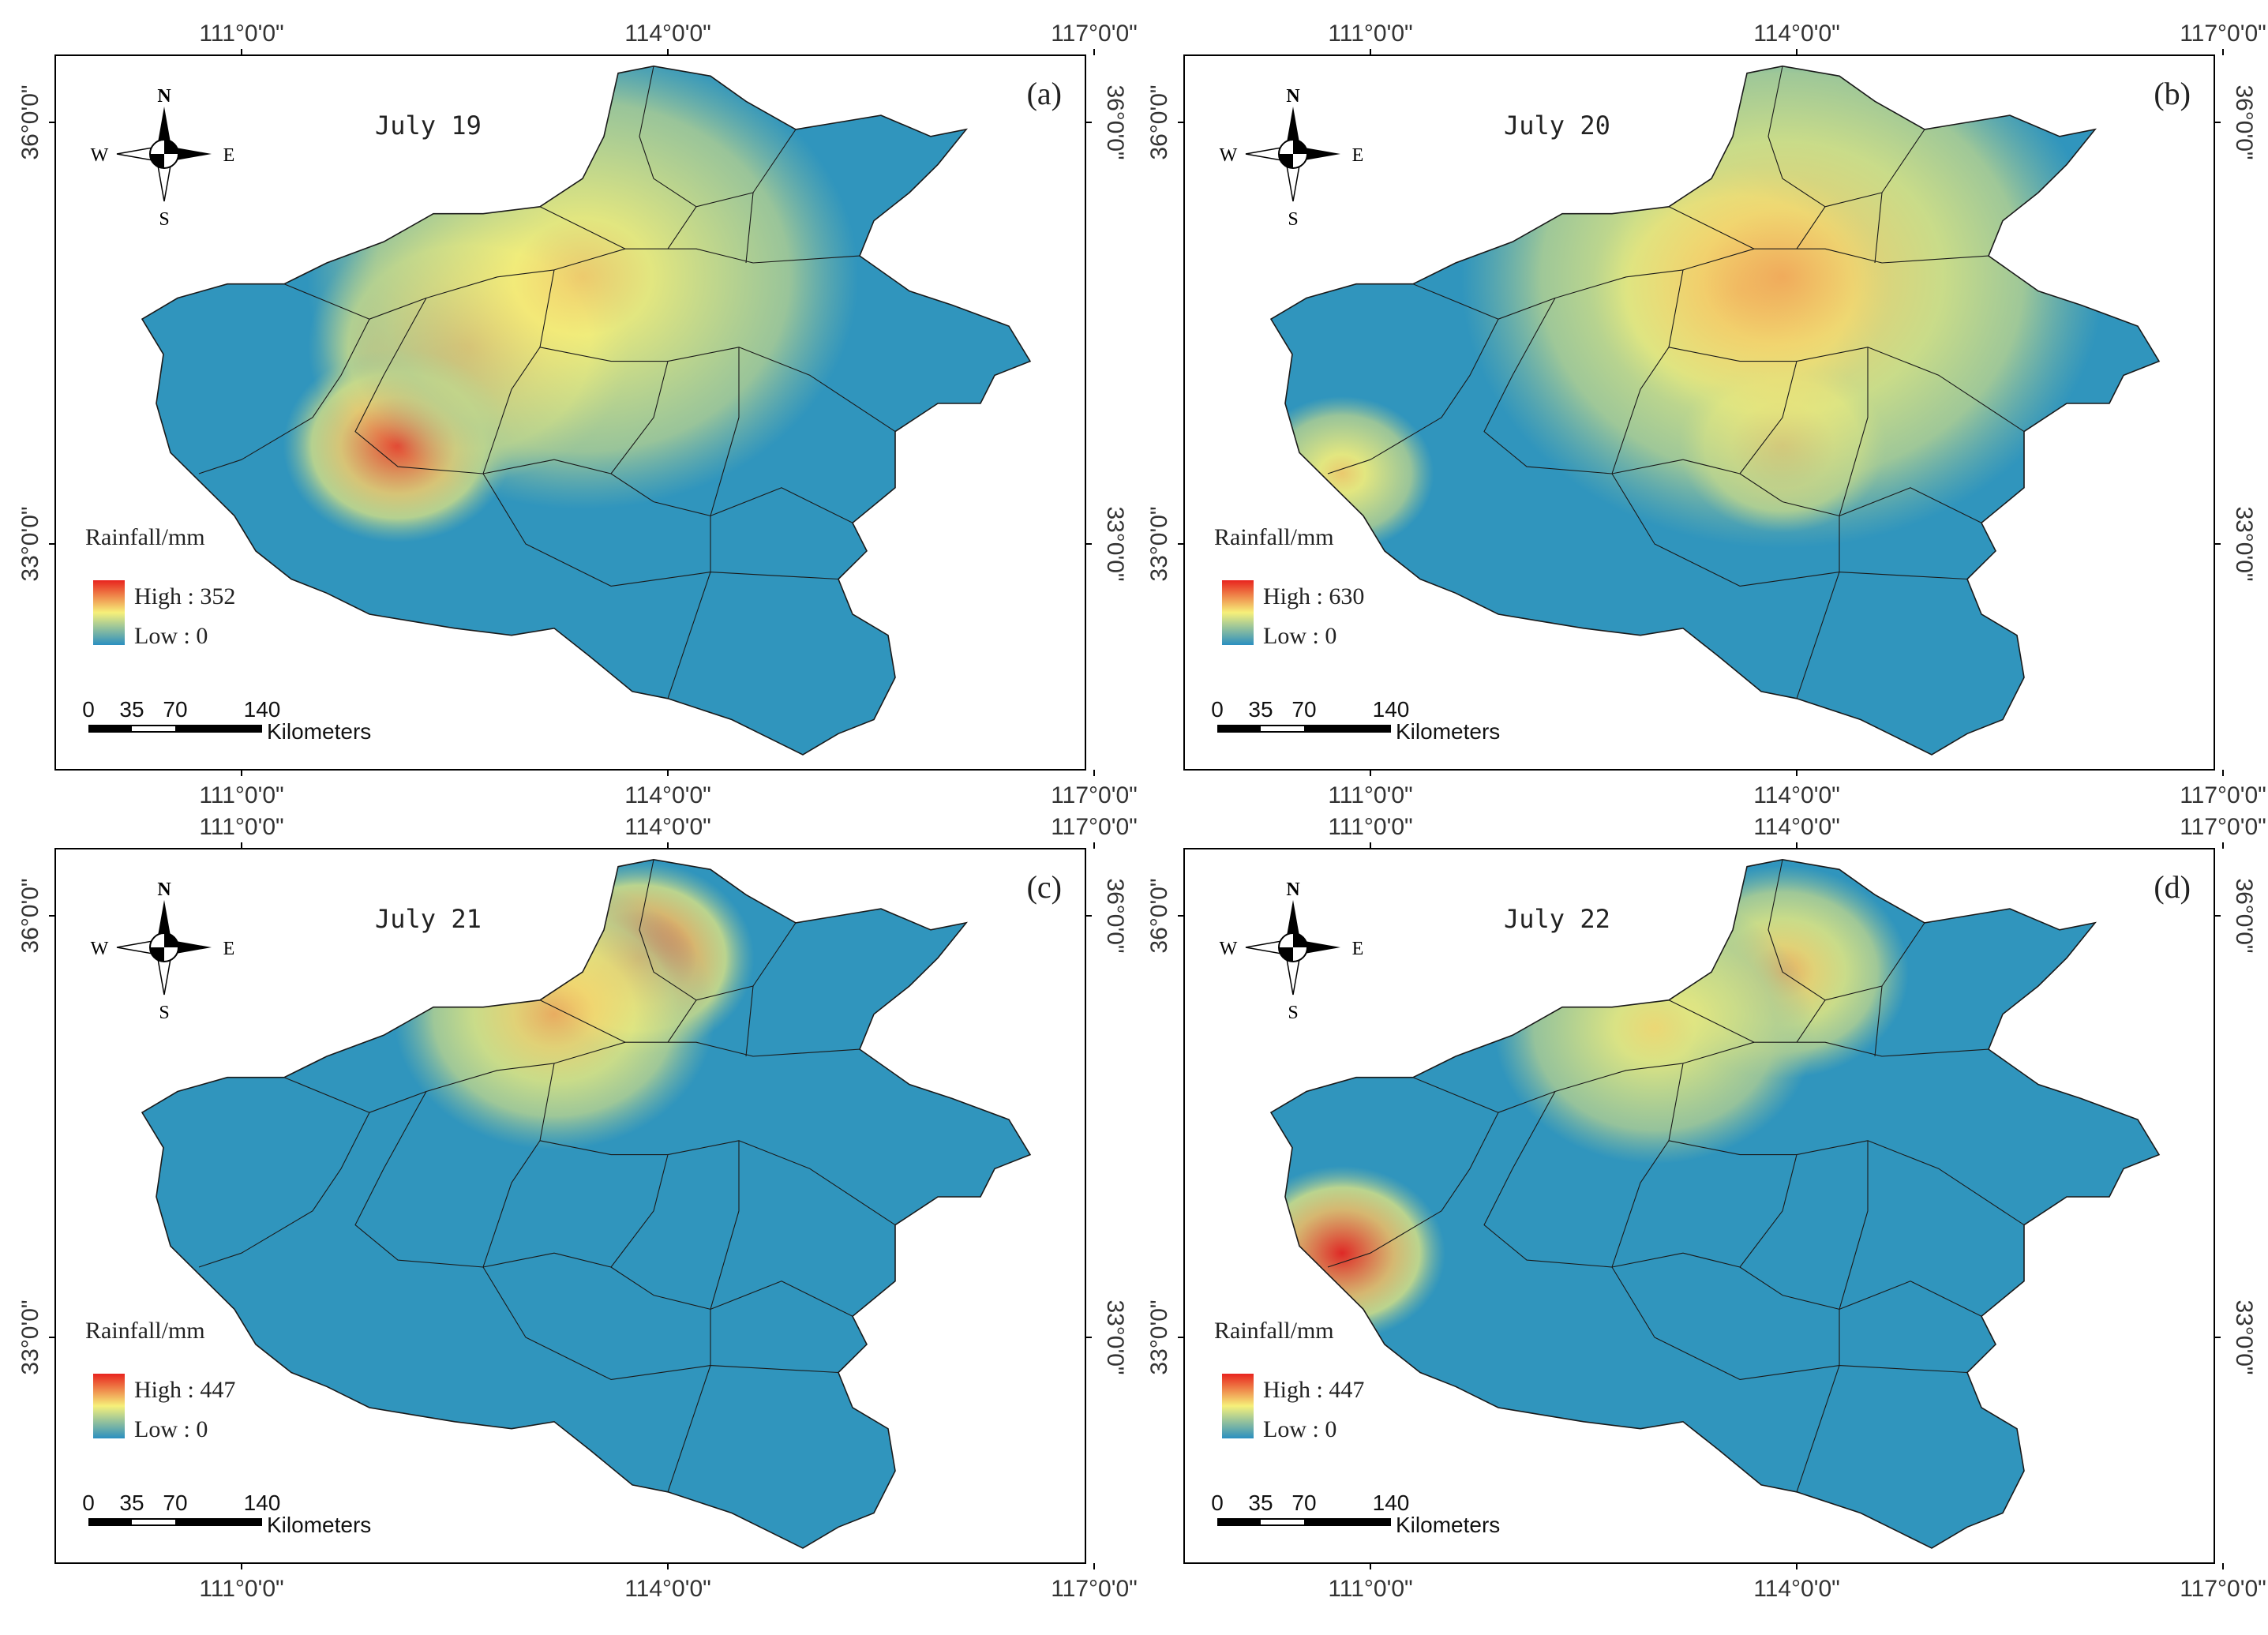  What do you see at coordinates (428, 919) in the screenshot?
I see `panel-date: July 21` at bounding box center [428, 919].